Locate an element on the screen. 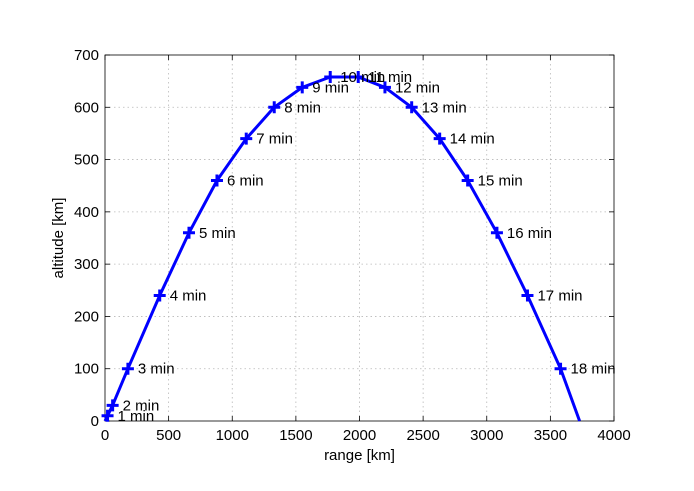  time-marker-label: 1 min is located at coordinates (136, 416).